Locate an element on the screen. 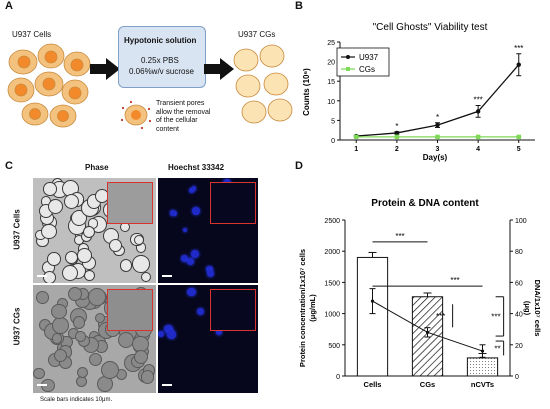  panel-label-d: D is located at coordinates (299, 166).